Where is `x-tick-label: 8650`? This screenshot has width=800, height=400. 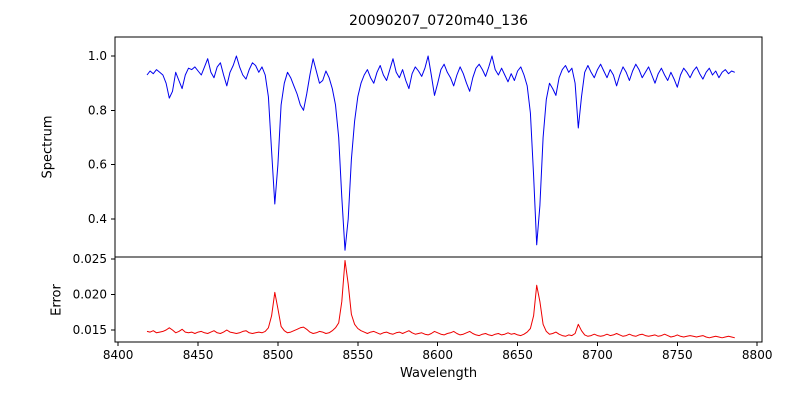
x-tick-label: 8650 is located at coordinates (517, 355).